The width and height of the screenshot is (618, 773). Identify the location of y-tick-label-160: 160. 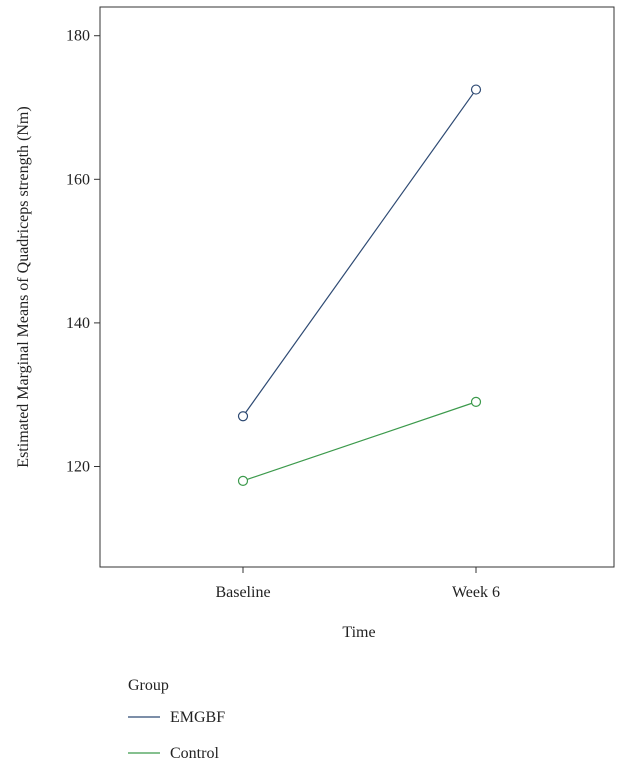
(78, 179).